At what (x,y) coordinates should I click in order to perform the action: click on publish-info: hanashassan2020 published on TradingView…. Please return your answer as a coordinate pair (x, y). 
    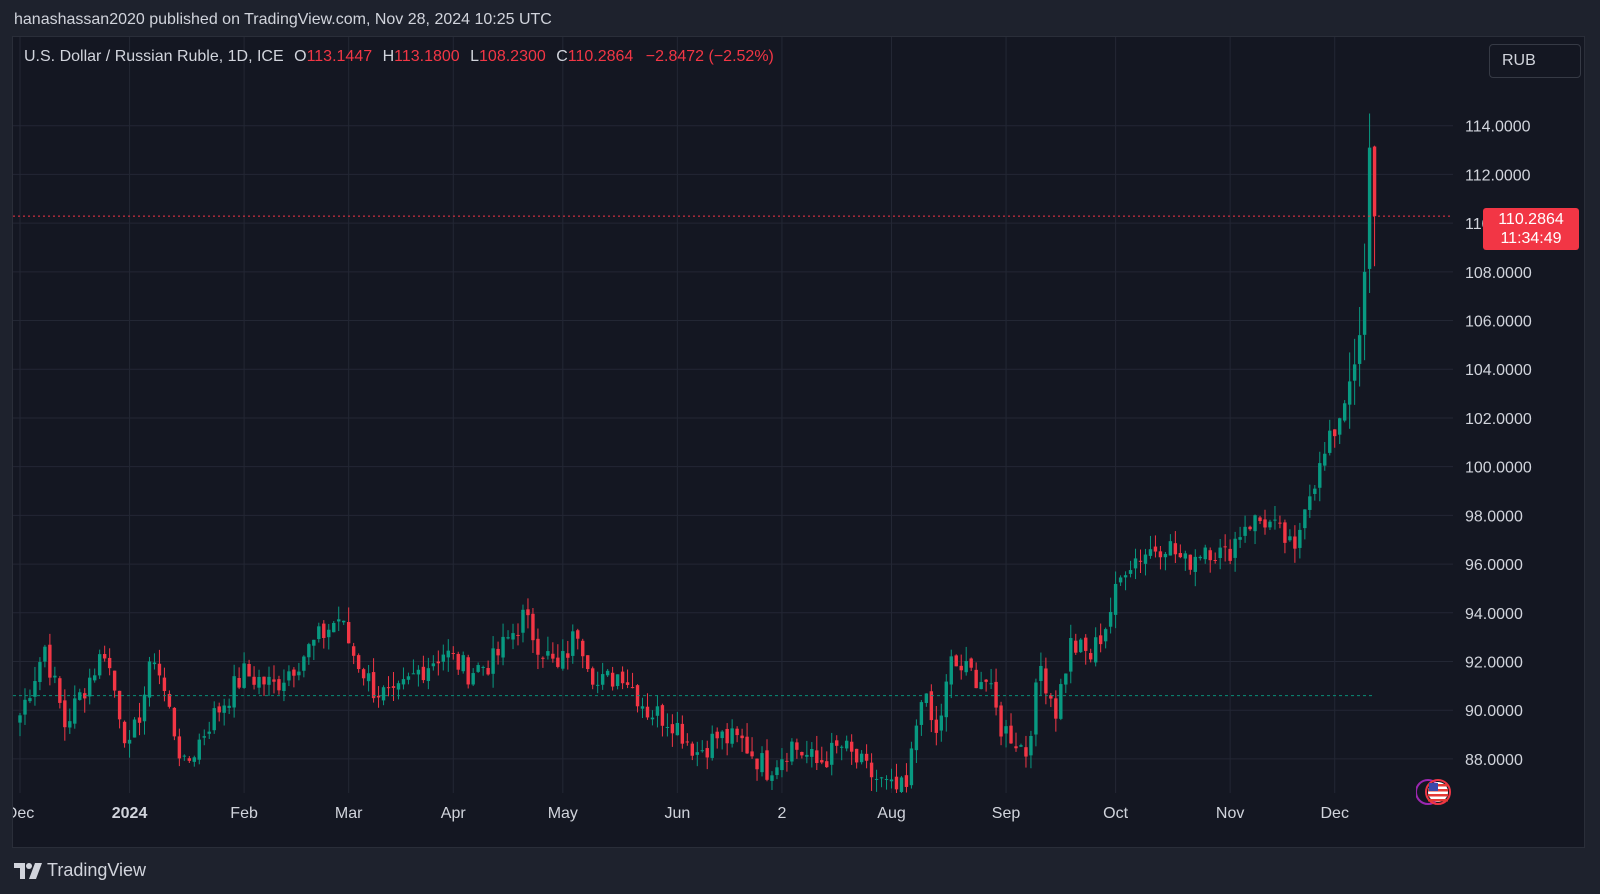
    Looking at the image, I should click on (283, 19).